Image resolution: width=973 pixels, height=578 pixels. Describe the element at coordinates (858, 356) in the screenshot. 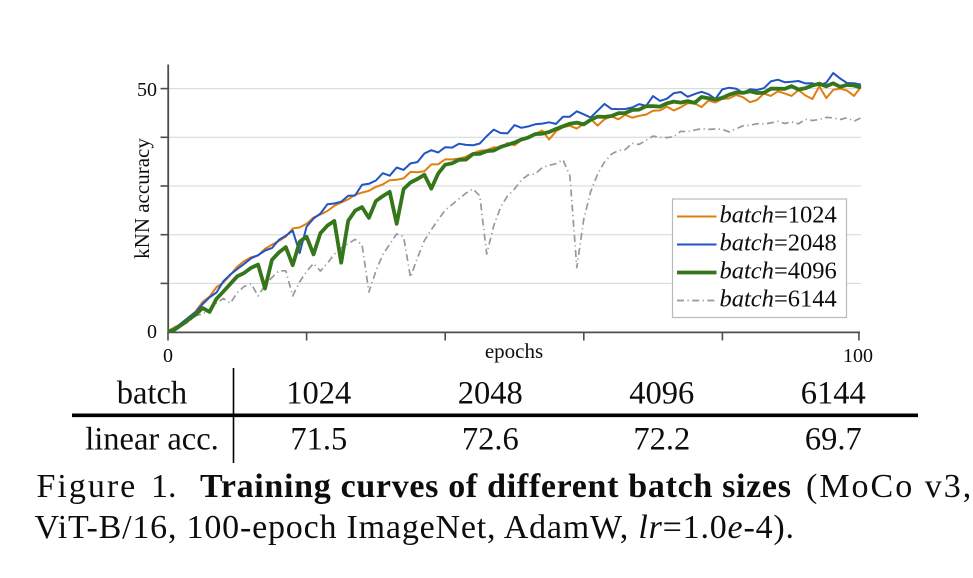

I see `svg-text: 100` at that location.